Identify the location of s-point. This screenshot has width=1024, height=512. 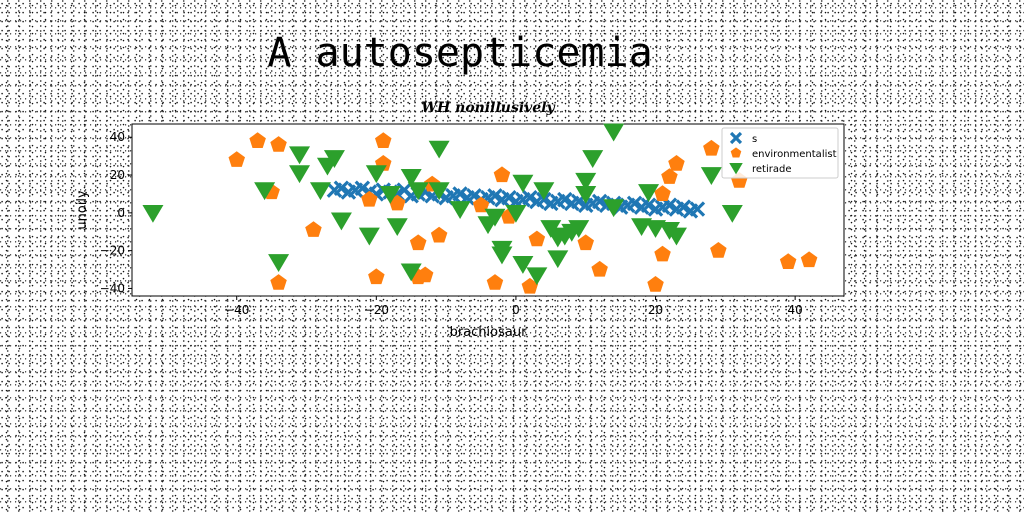
(697, 209).